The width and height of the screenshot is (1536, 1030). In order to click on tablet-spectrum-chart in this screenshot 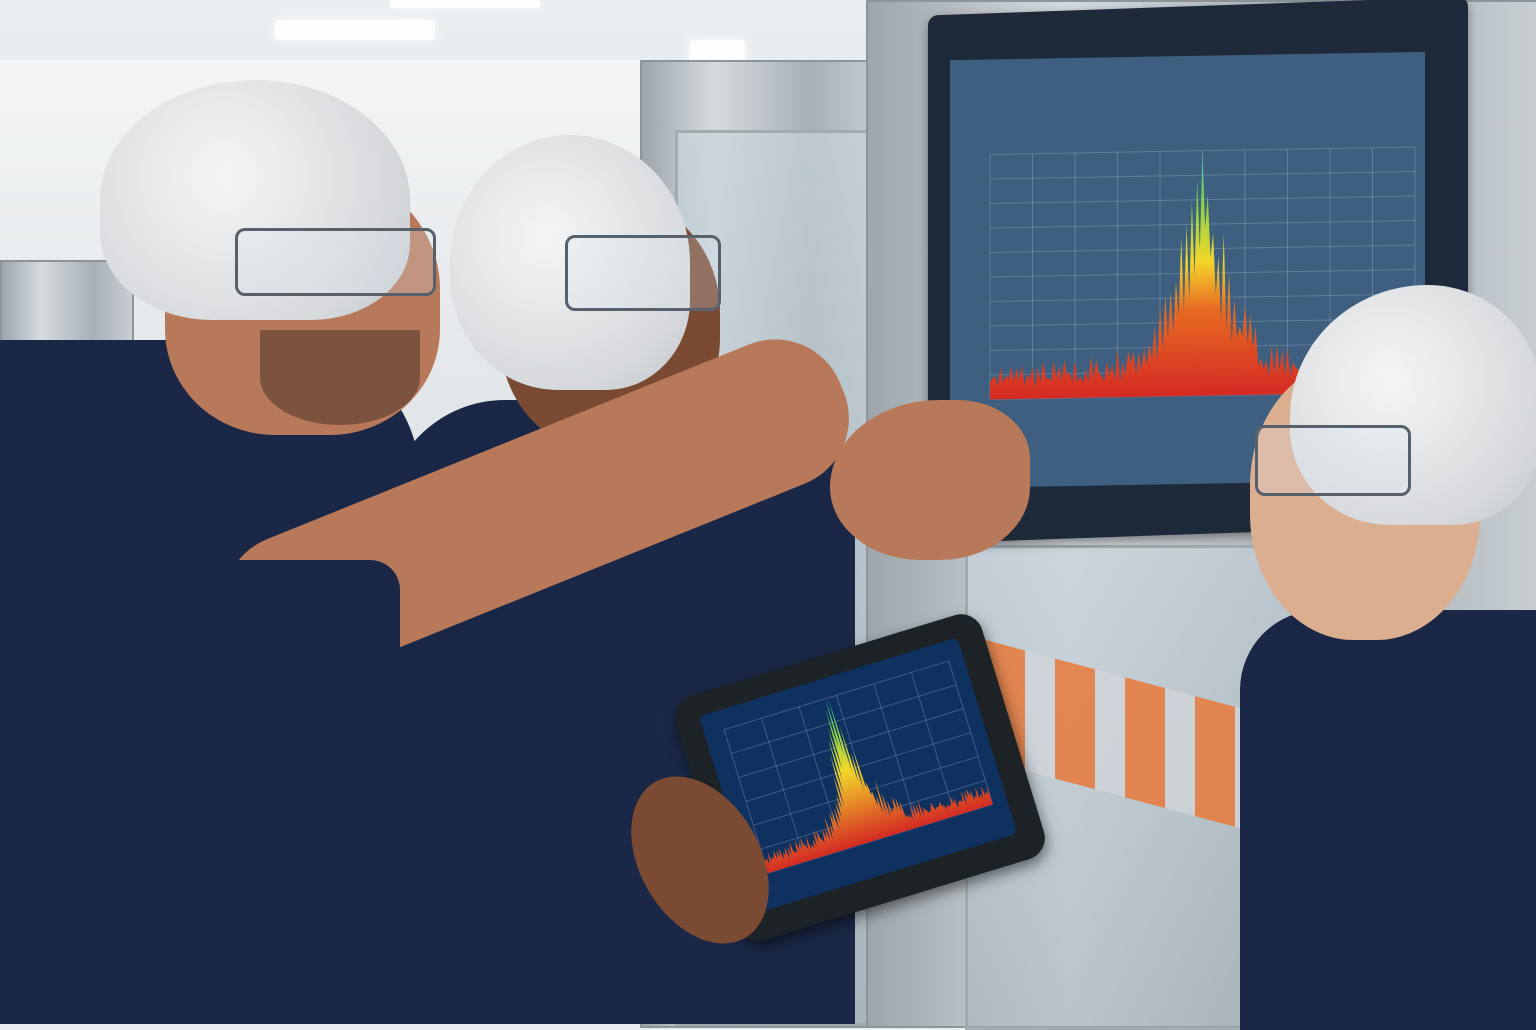, I will do `click(858, 767)`.